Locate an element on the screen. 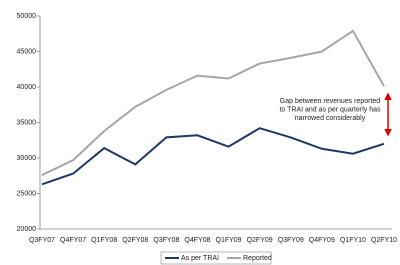  x-tick-label: Q1FY08 is located at coordinates (104, 240).